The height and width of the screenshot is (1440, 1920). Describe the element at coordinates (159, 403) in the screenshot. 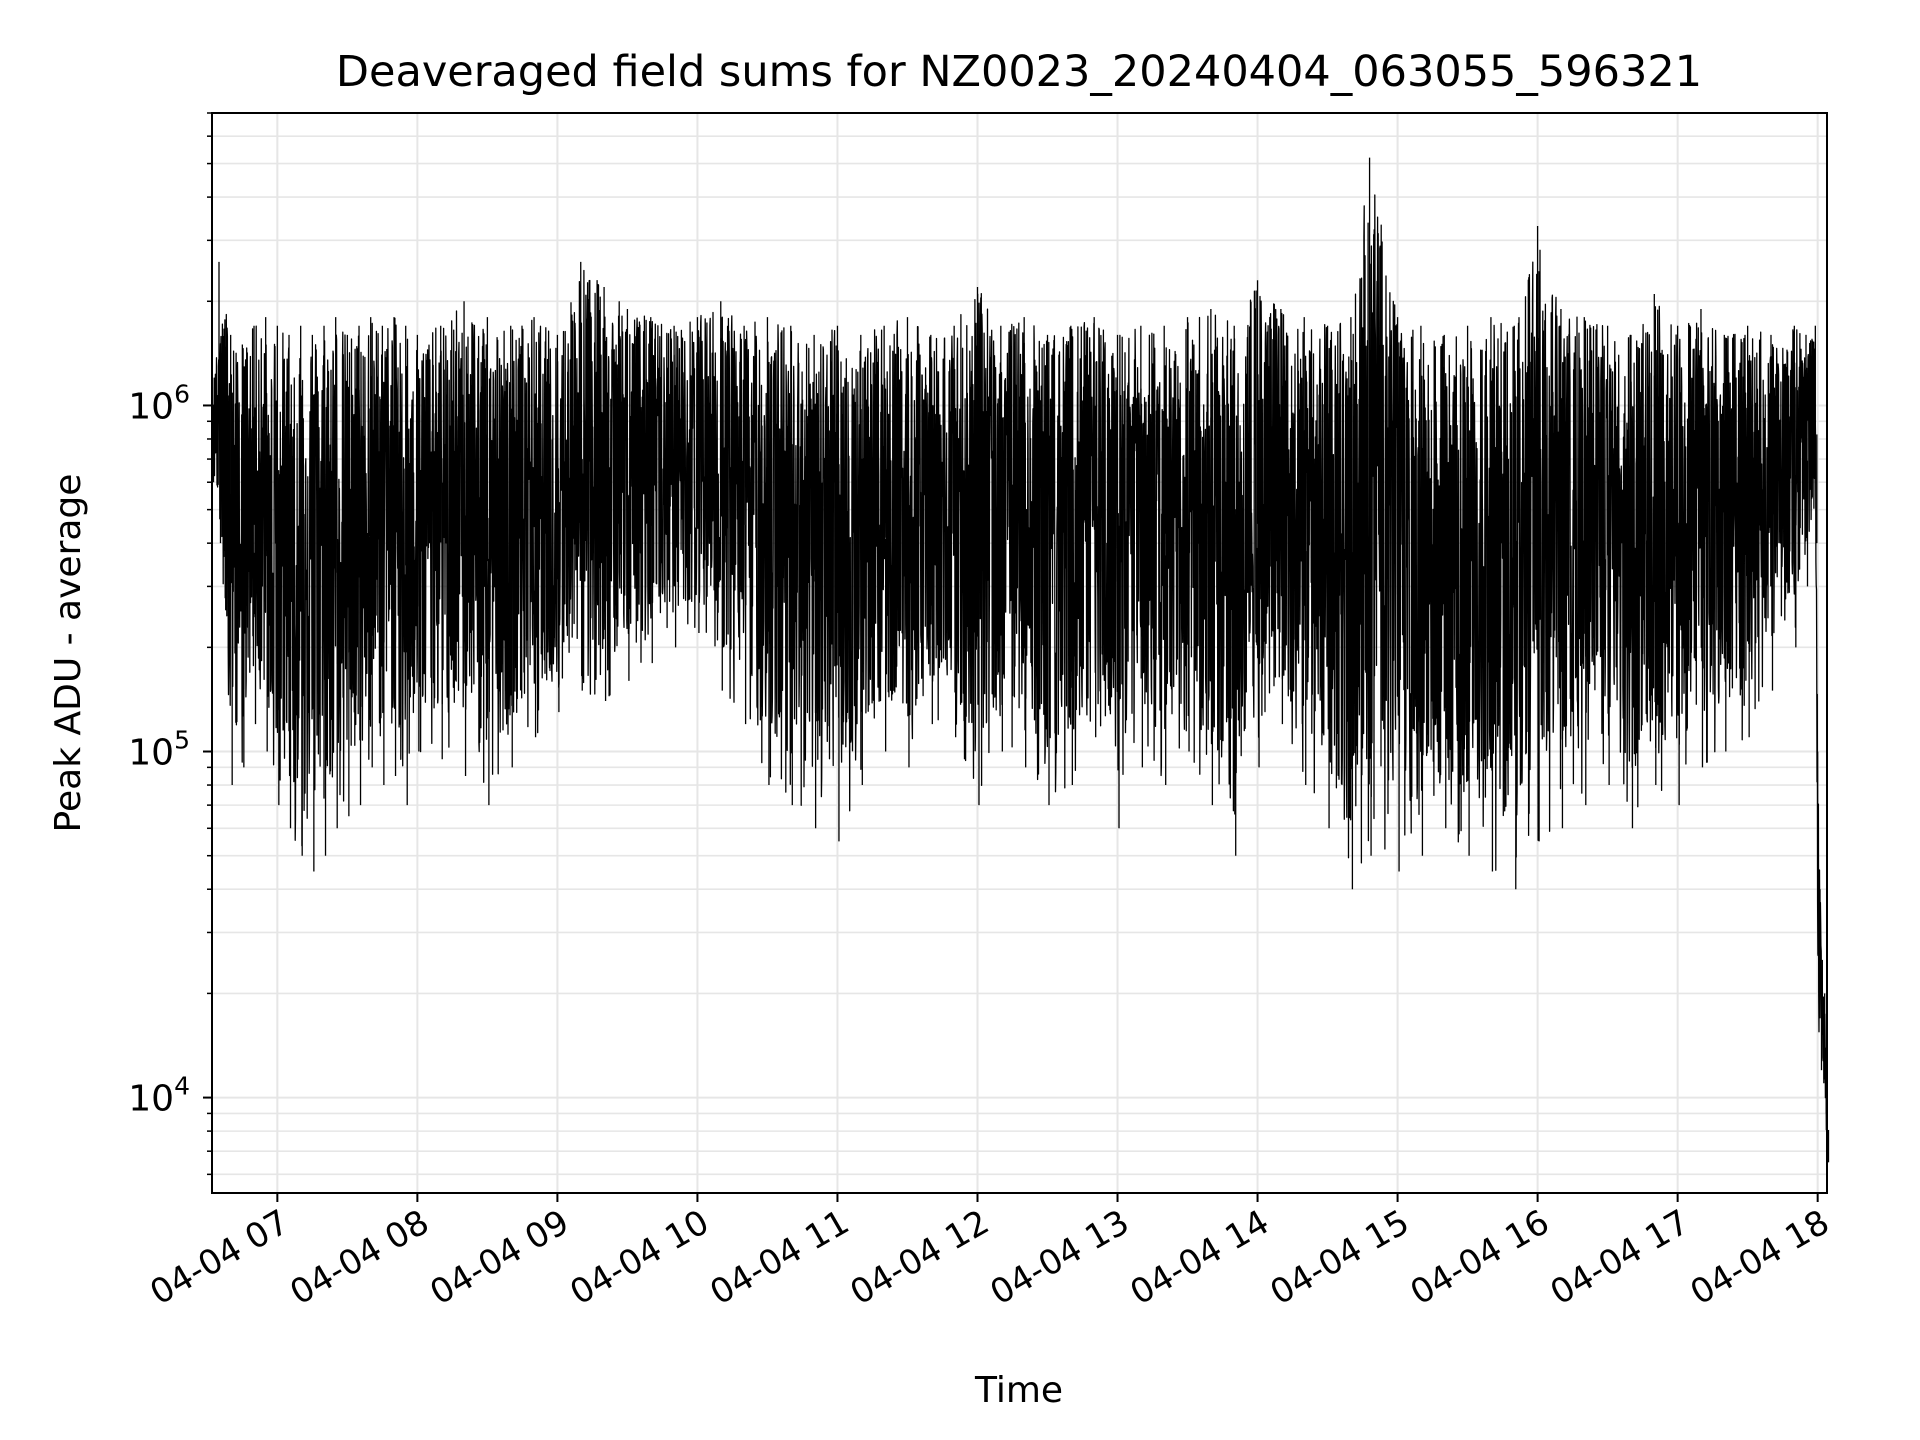

I see `y-tick-label: 10⁶` at that location.